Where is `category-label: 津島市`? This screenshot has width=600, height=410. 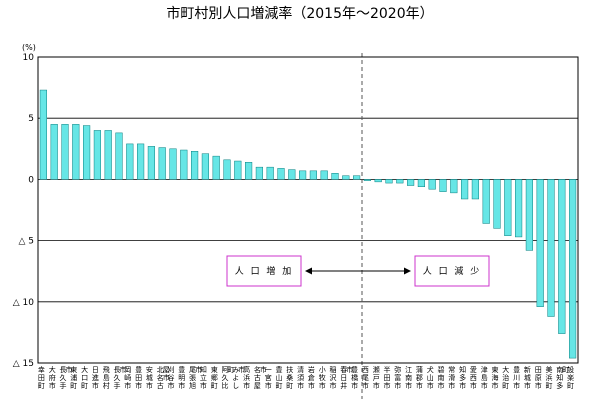 category-label: 津島市 is located at coordinates (484, 378).